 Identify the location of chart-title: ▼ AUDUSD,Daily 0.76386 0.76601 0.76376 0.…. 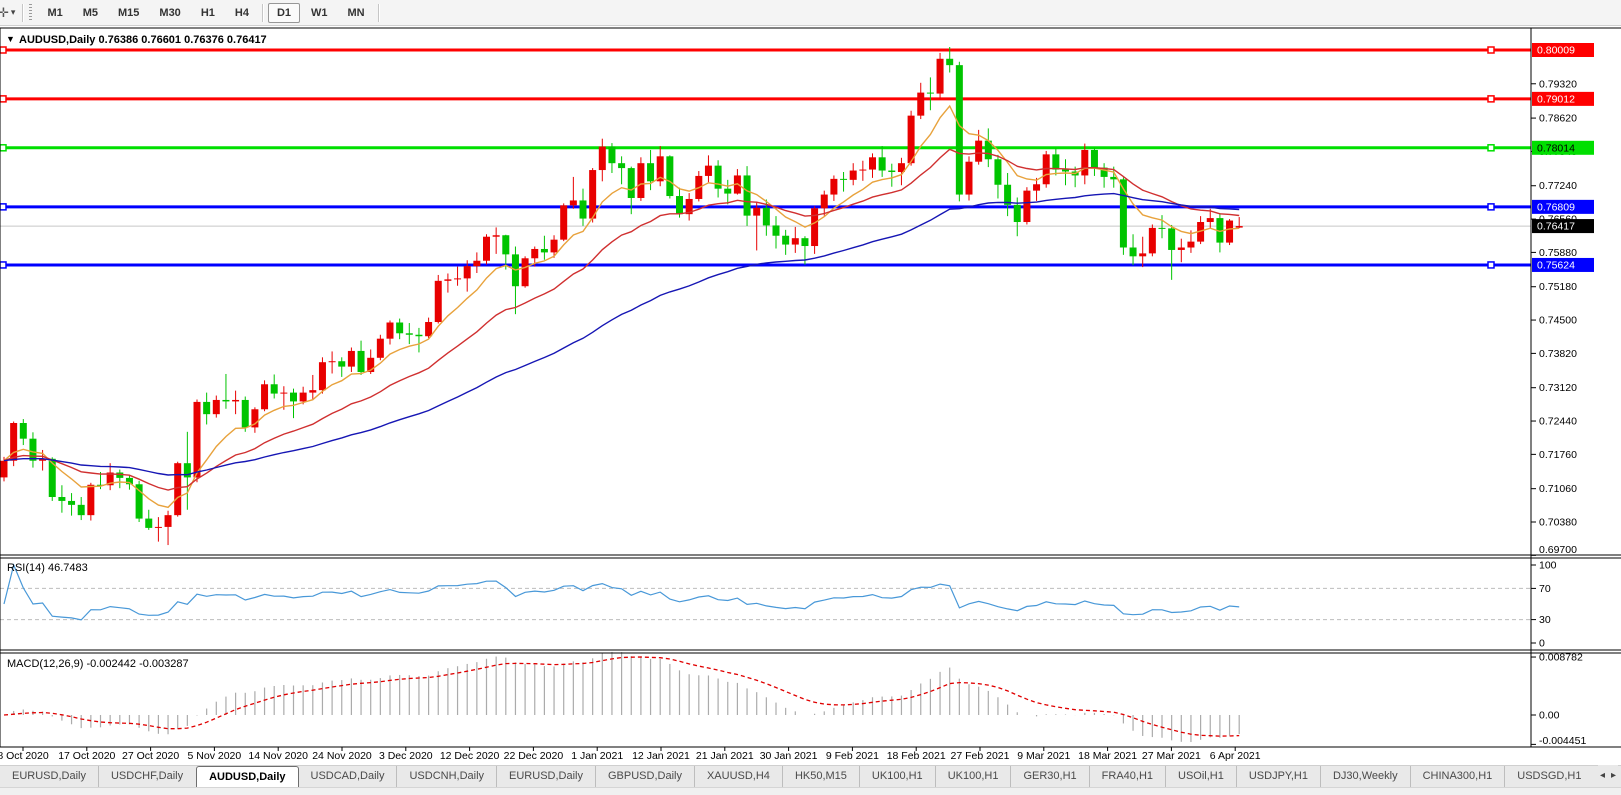
(136, 40).